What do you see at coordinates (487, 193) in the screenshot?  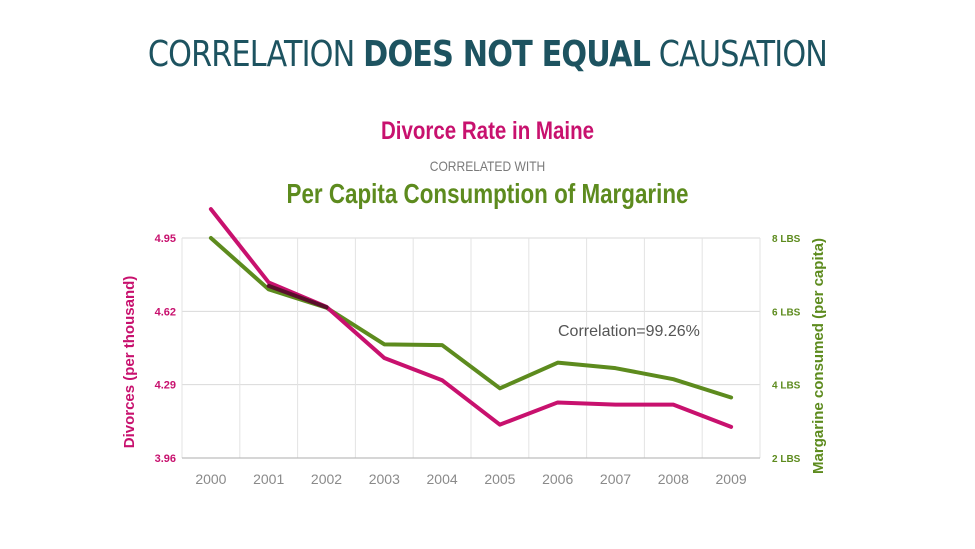 I see `chart-title-secondary: Per Capita Consumption of Margarine` at bounding box center [487, 193].